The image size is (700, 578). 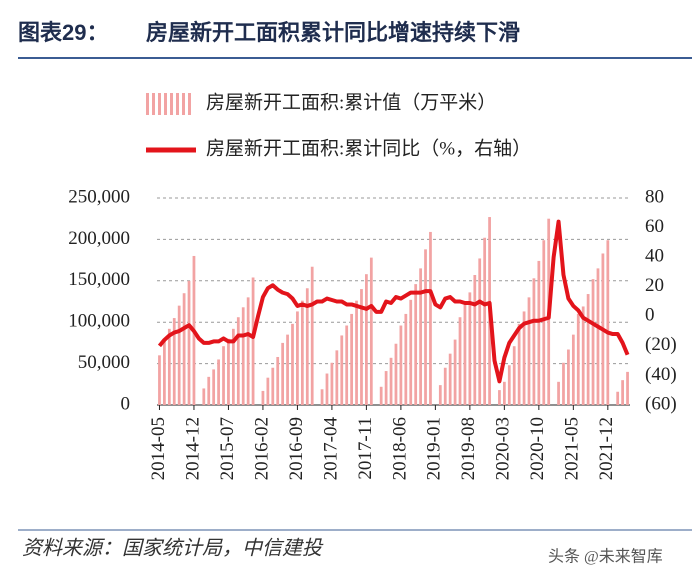 What do you see at coordinates (650, 315) in the screenshot?
I see `y2-tick-label: 0` at bounding box center [650, 315].